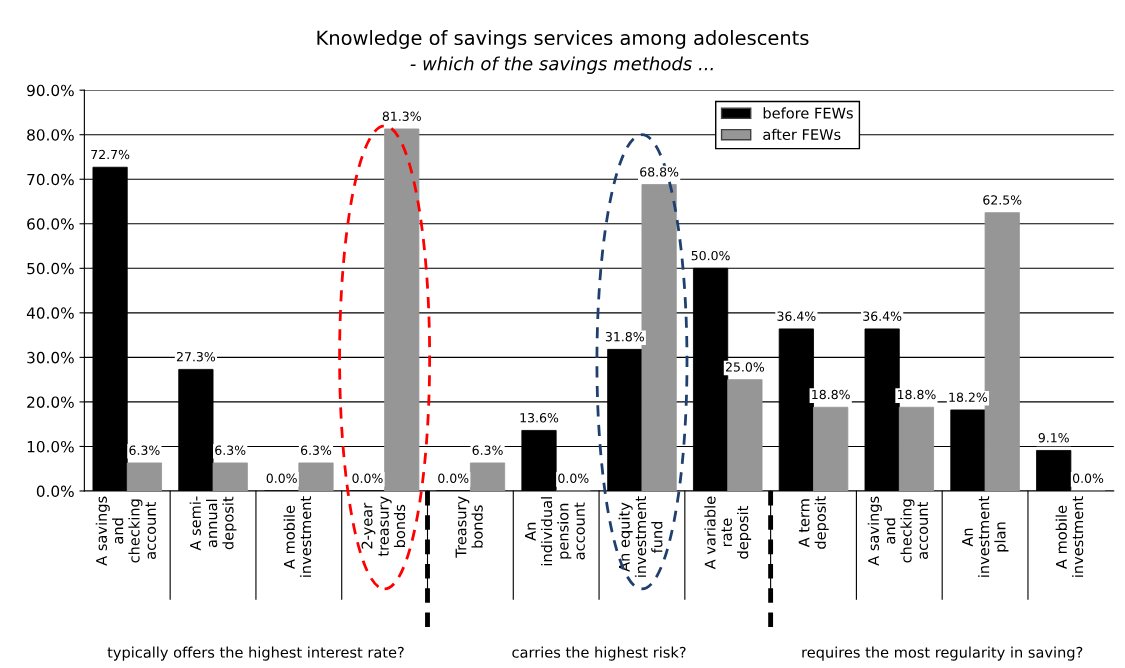 This screenshot has width=1125, height=668. Describe the element at coordinates (728, 533) in the screenshot. I see `x-tick-label: A variable rate deposit` at that location.